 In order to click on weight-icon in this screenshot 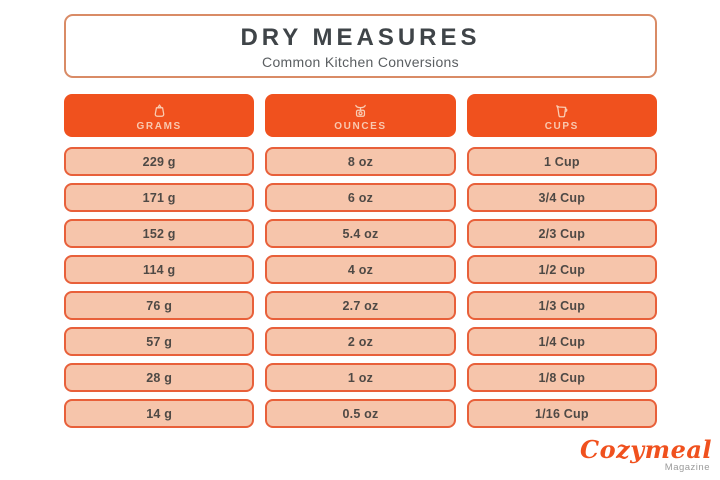, I will do `click(159, 111)`.